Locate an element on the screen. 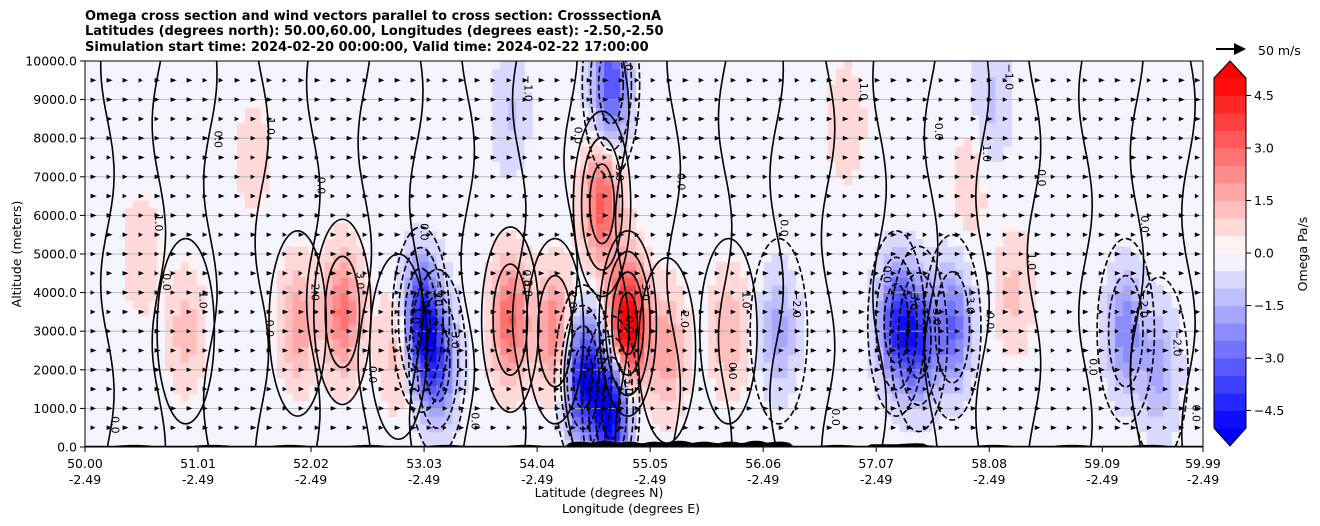 The height and width of the screenshot is (526, 1320). zero-contour is located at coordinates (1137, 254).